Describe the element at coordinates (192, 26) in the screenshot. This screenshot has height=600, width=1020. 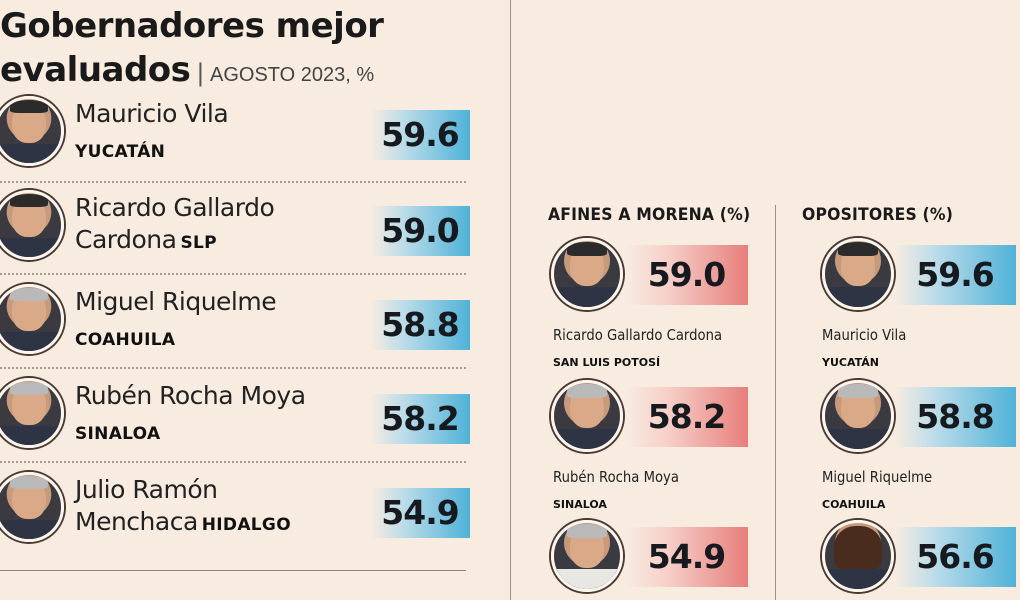
I see `title-line-1: Gobernadores mejor` at that location.